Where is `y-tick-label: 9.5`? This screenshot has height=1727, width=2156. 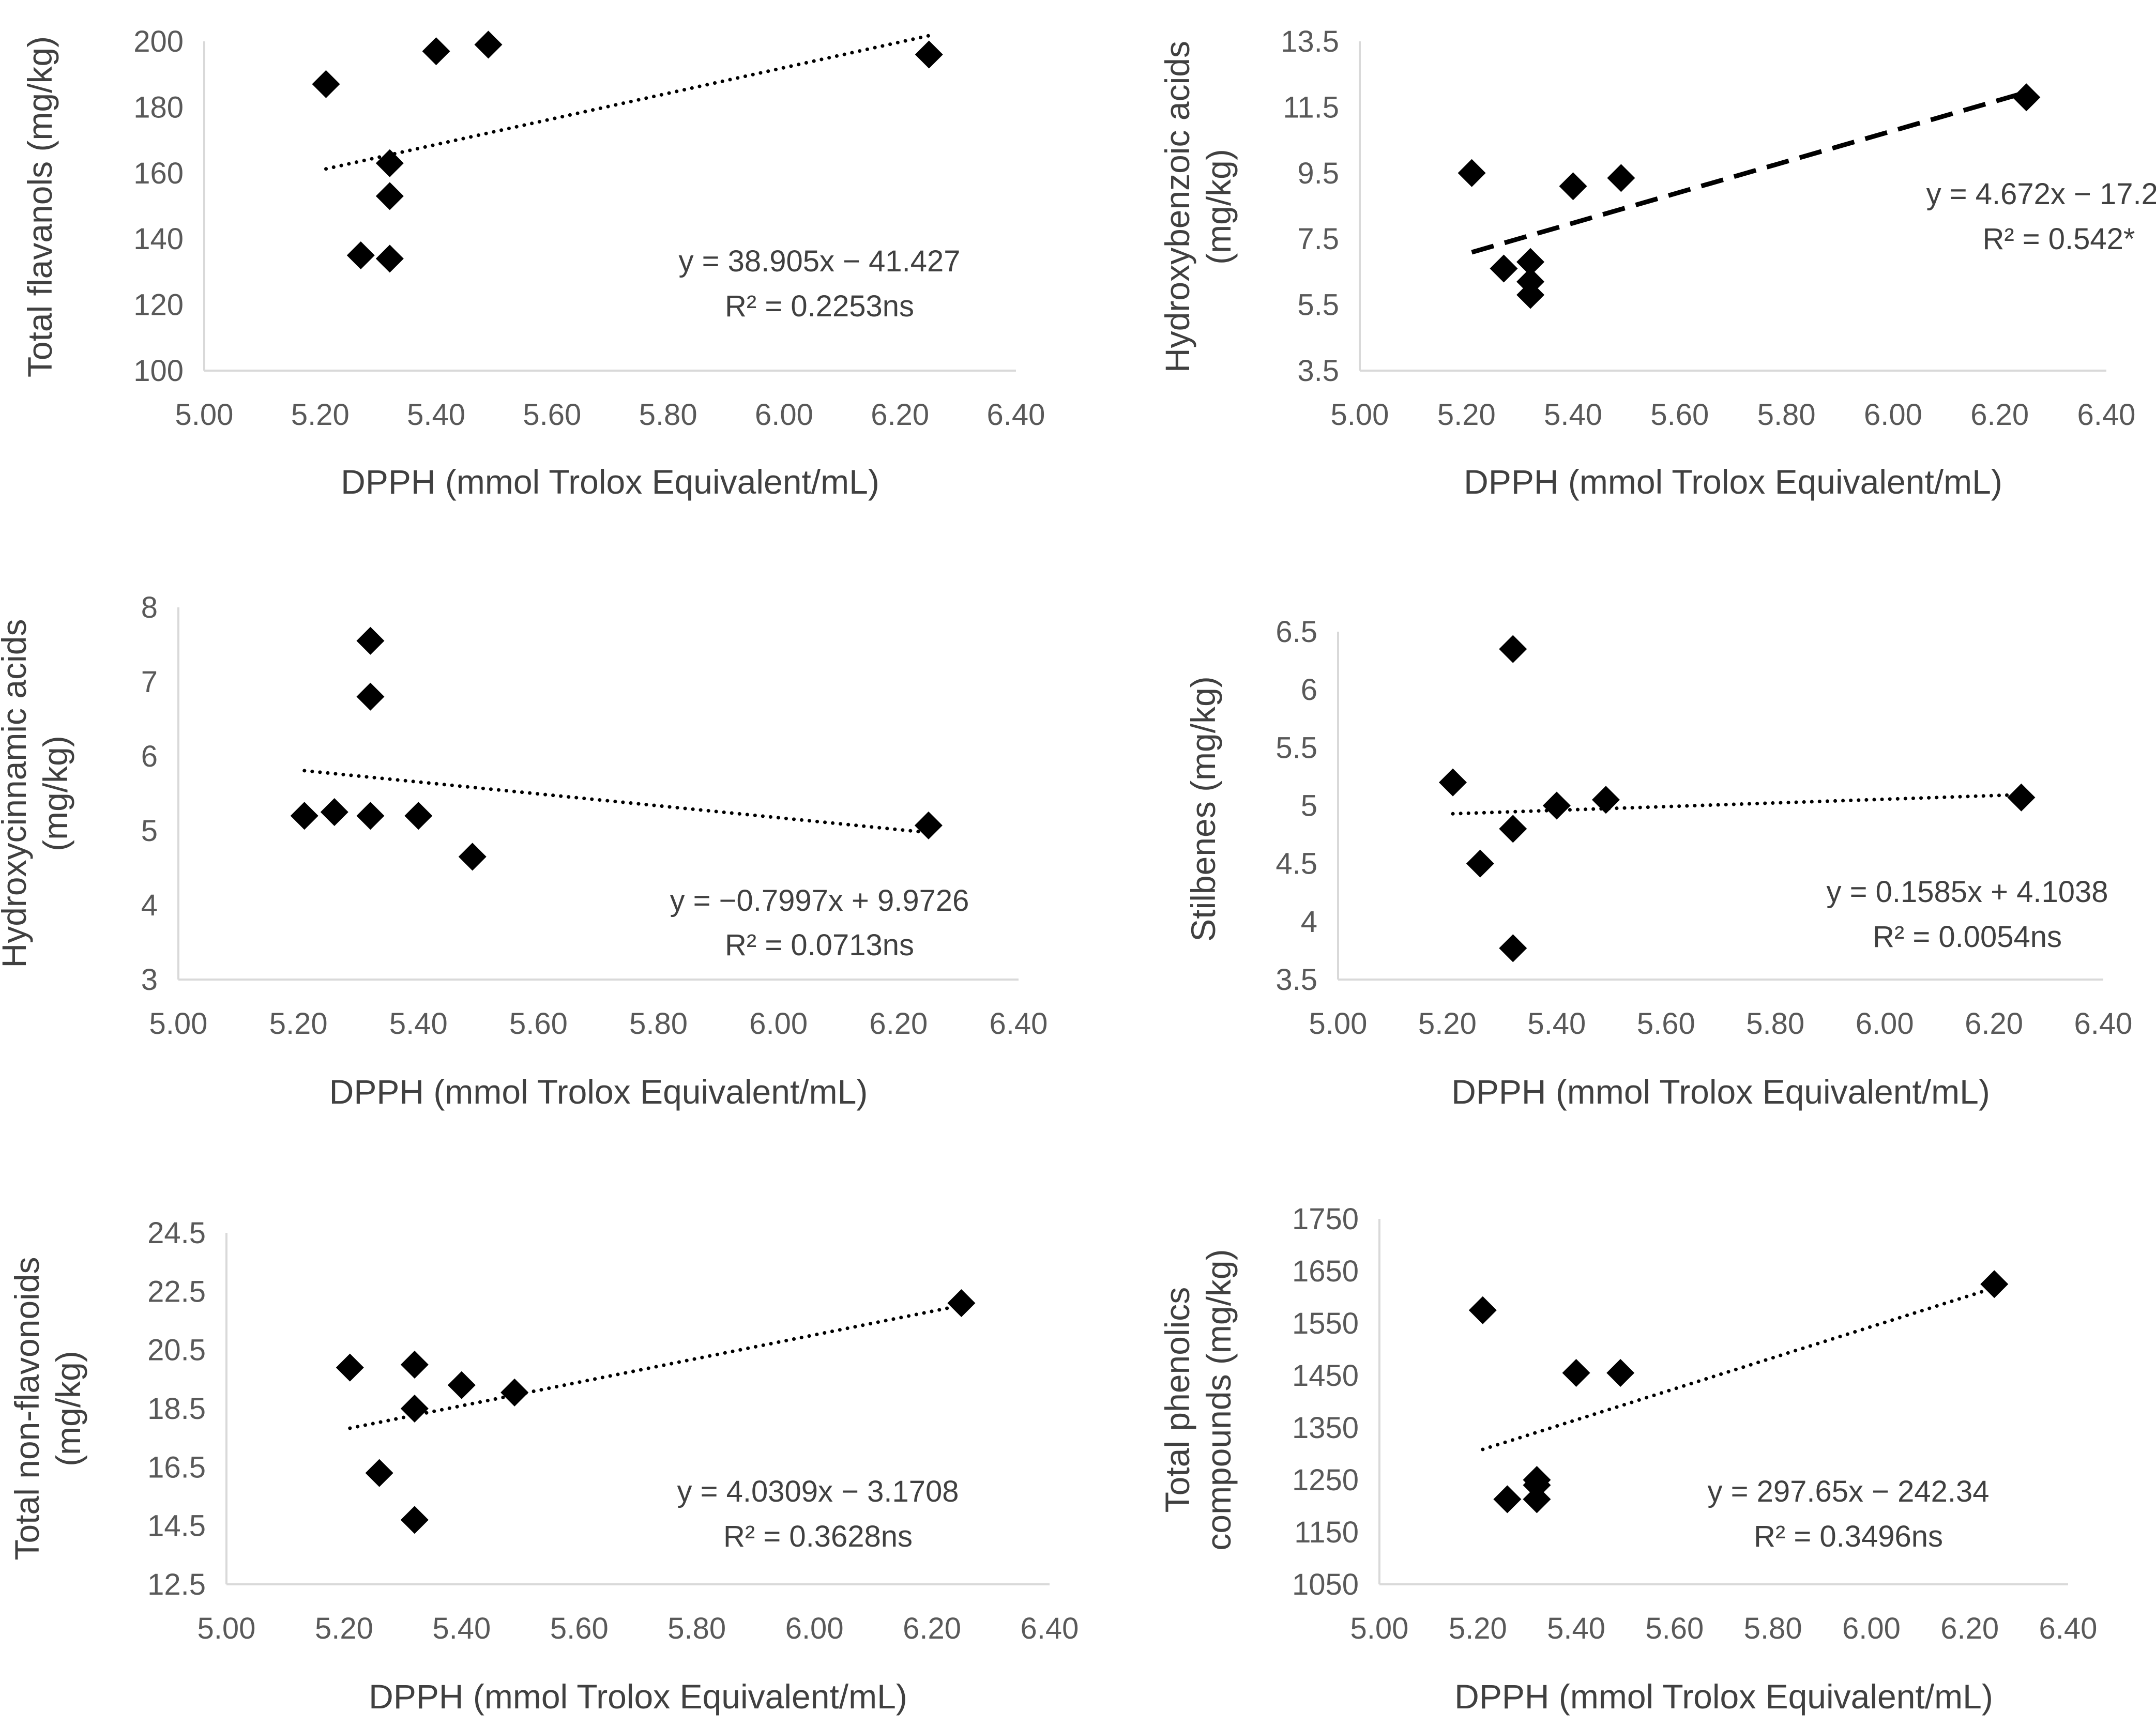
y-tick-label: 9.5 is located at coordinates (1318, 174).